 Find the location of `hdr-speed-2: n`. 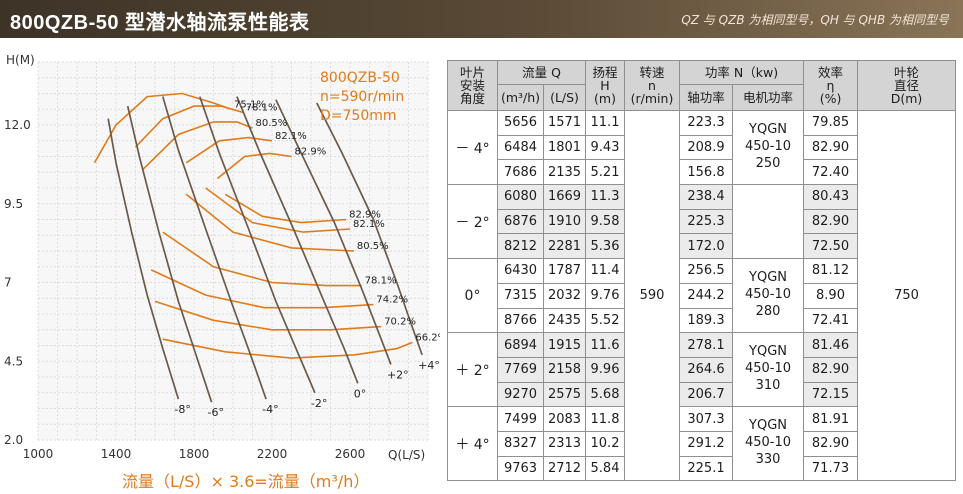

hdr-speed-2: n is located at coordinates (652, 85).